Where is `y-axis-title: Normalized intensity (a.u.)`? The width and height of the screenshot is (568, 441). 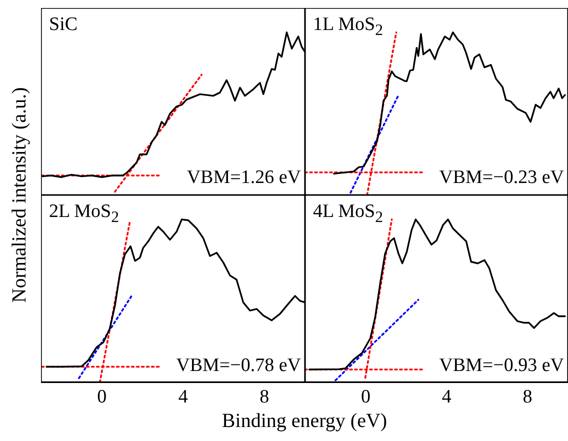
y-axis-title: Normalized intensity (a.u.) is located at coordinates (20, 195).